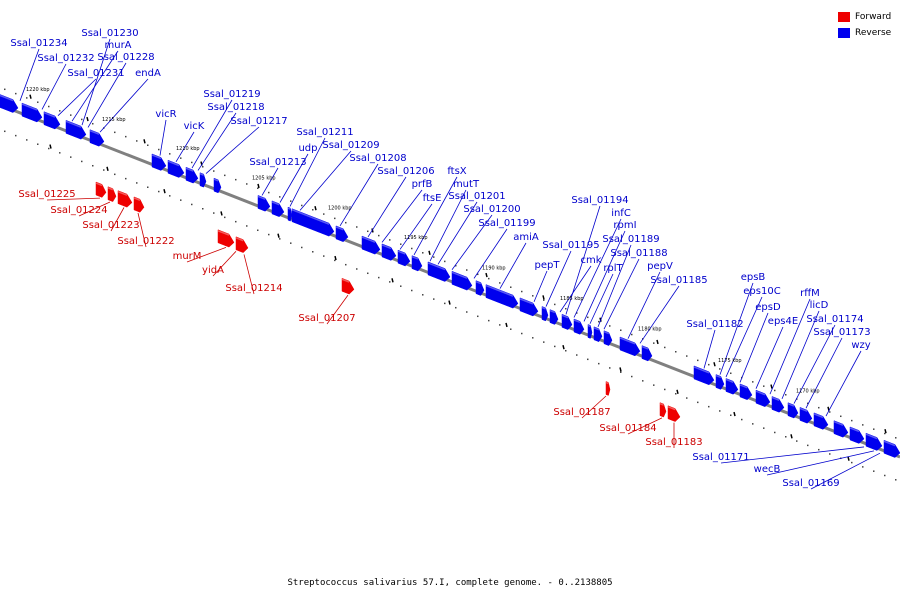 The image size is (900, 600). What do you see at coordinates (125, 57) in the screenshot?
I see `gene-label-reverse: Ssal_01228` at bounding box center [125, 57].